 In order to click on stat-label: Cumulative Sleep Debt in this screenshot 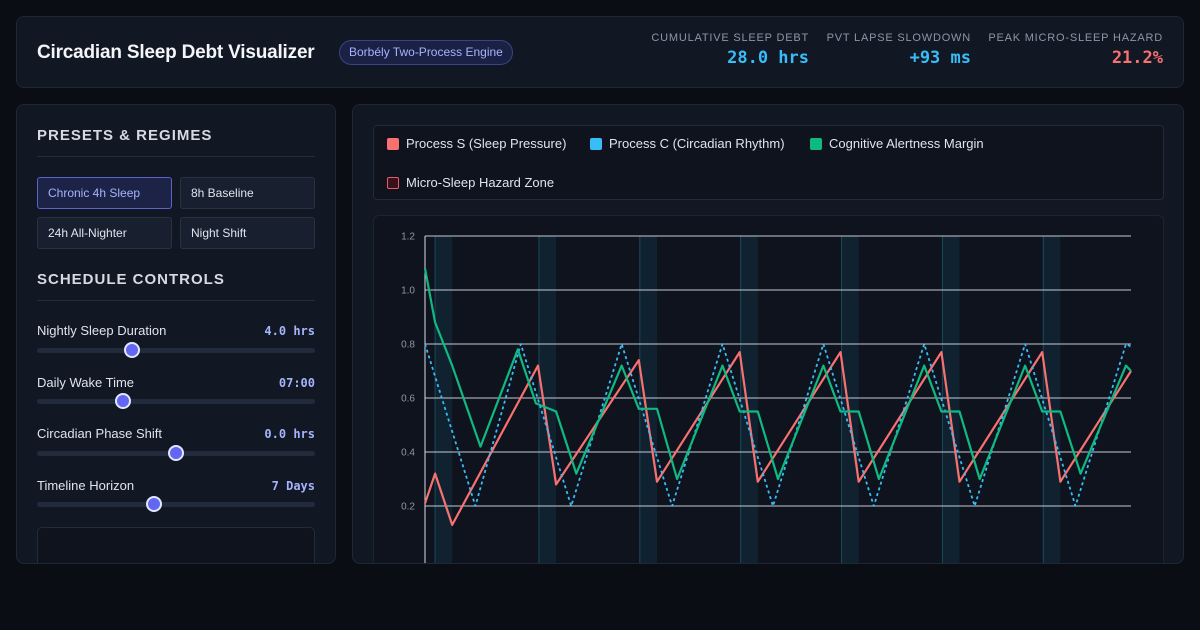, I will do `click(730, 38)`.